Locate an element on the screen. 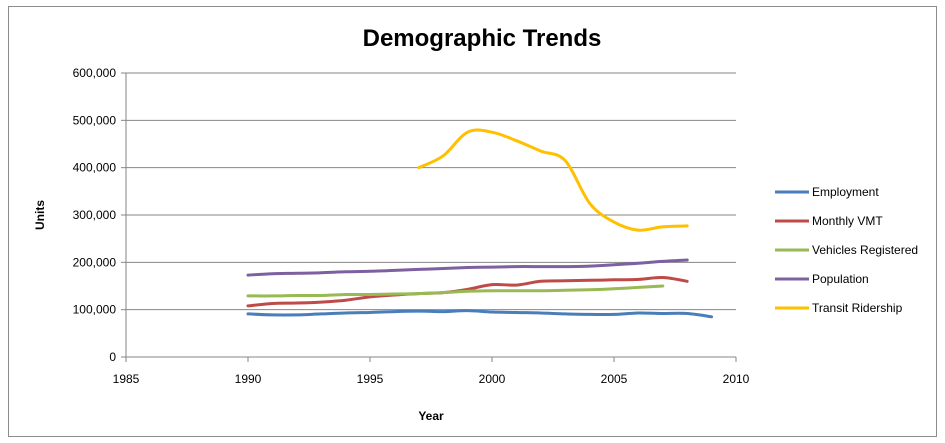 This screenshot has height=443, width=945. y-axis-label: Units is located at coordinates (40, 215).